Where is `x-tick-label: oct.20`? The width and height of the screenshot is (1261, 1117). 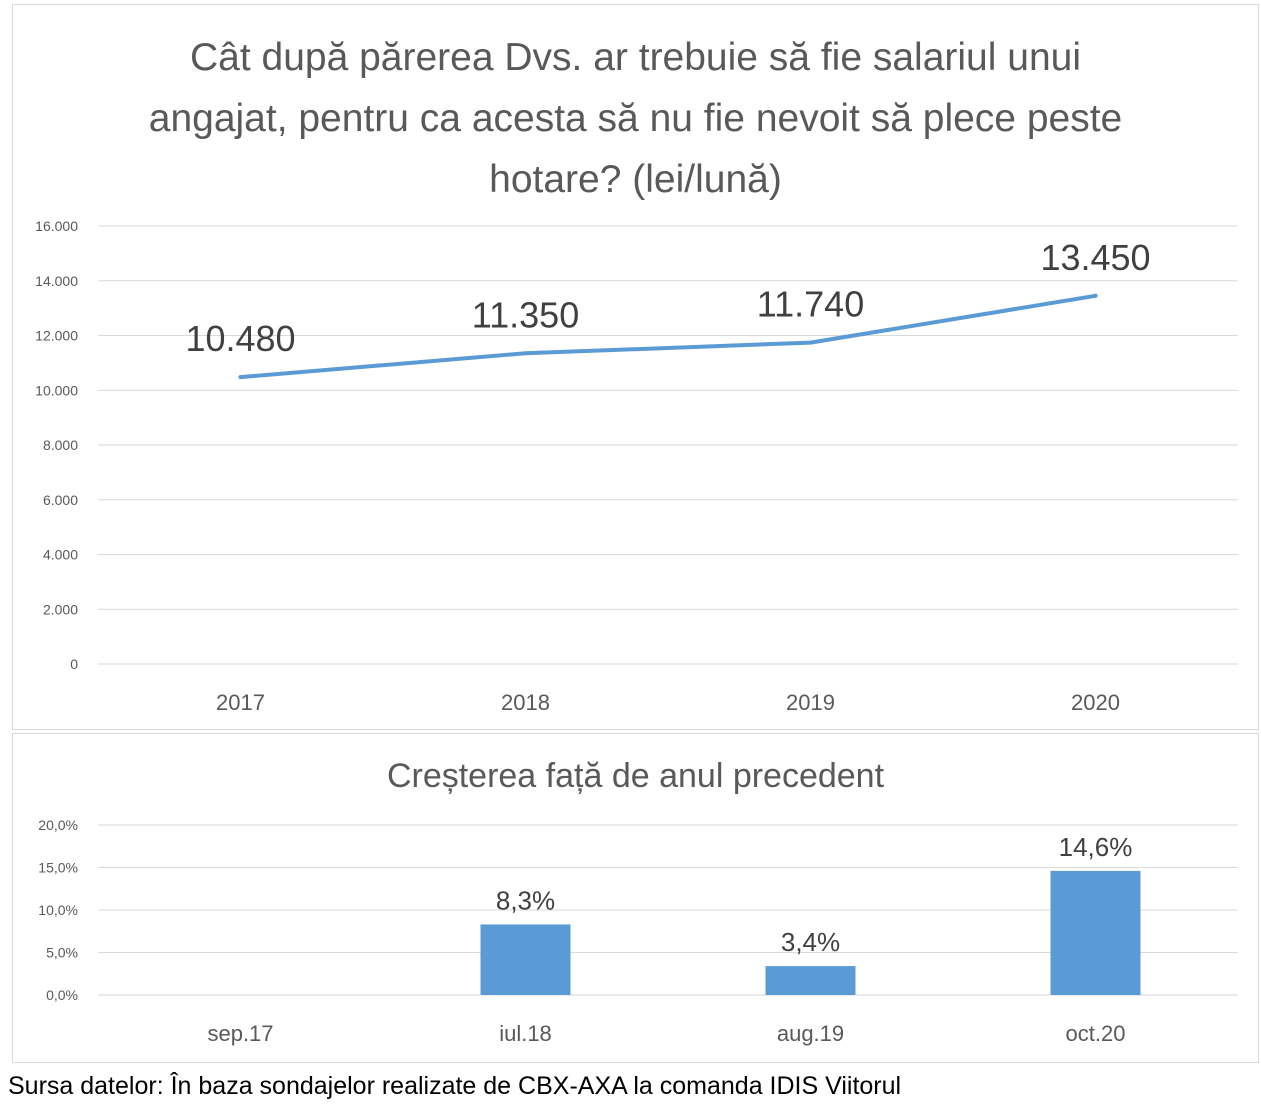
x-tick-label: oct.20 is located at coordinates (1096, 1033).